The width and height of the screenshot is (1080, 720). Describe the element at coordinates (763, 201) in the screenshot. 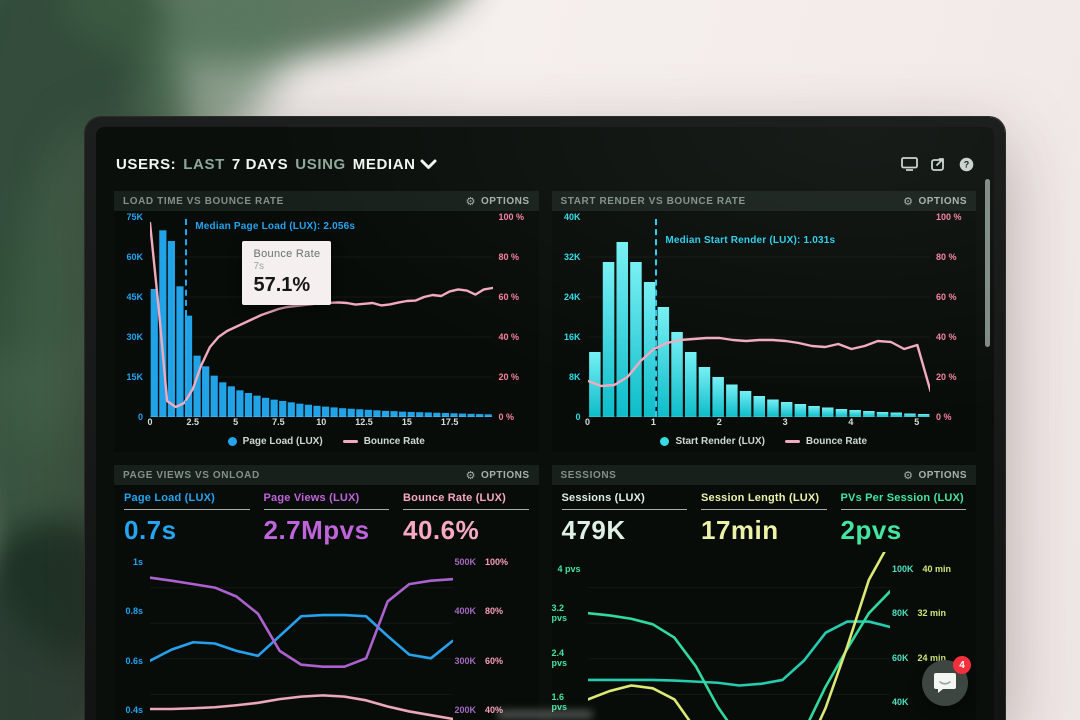

I see `panel-header: START RENDER VS BOUNCE RATE ⚙ OPTIONS` at that location.